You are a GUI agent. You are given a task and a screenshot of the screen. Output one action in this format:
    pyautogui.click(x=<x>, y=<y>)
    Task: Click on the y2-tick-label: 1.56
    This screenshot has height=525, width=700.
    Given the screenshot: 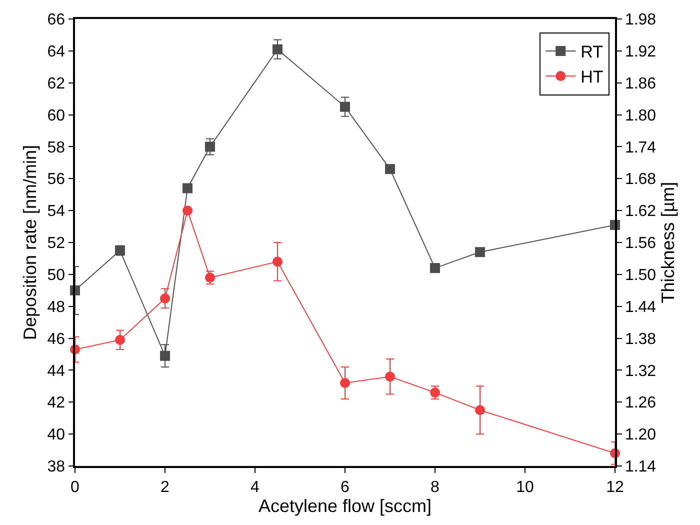 What is the action you would take?
    pyautogui.click(x=640, y=243)
    